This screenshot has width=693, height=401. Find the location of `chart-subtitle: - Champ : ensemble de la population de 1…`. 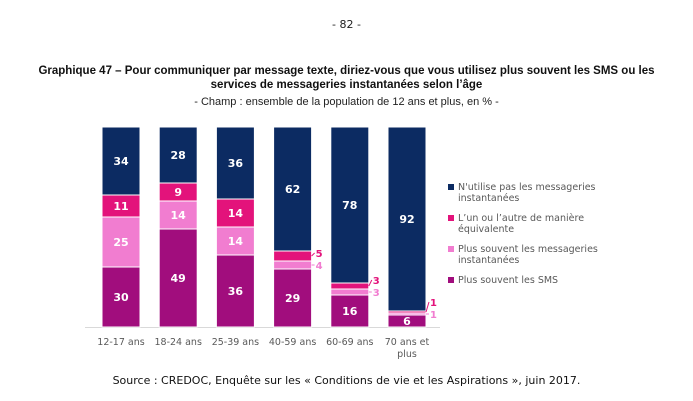

chart-subtitle: - Champ : ensemble de la population de 1… is located at coordinates (346, 102).